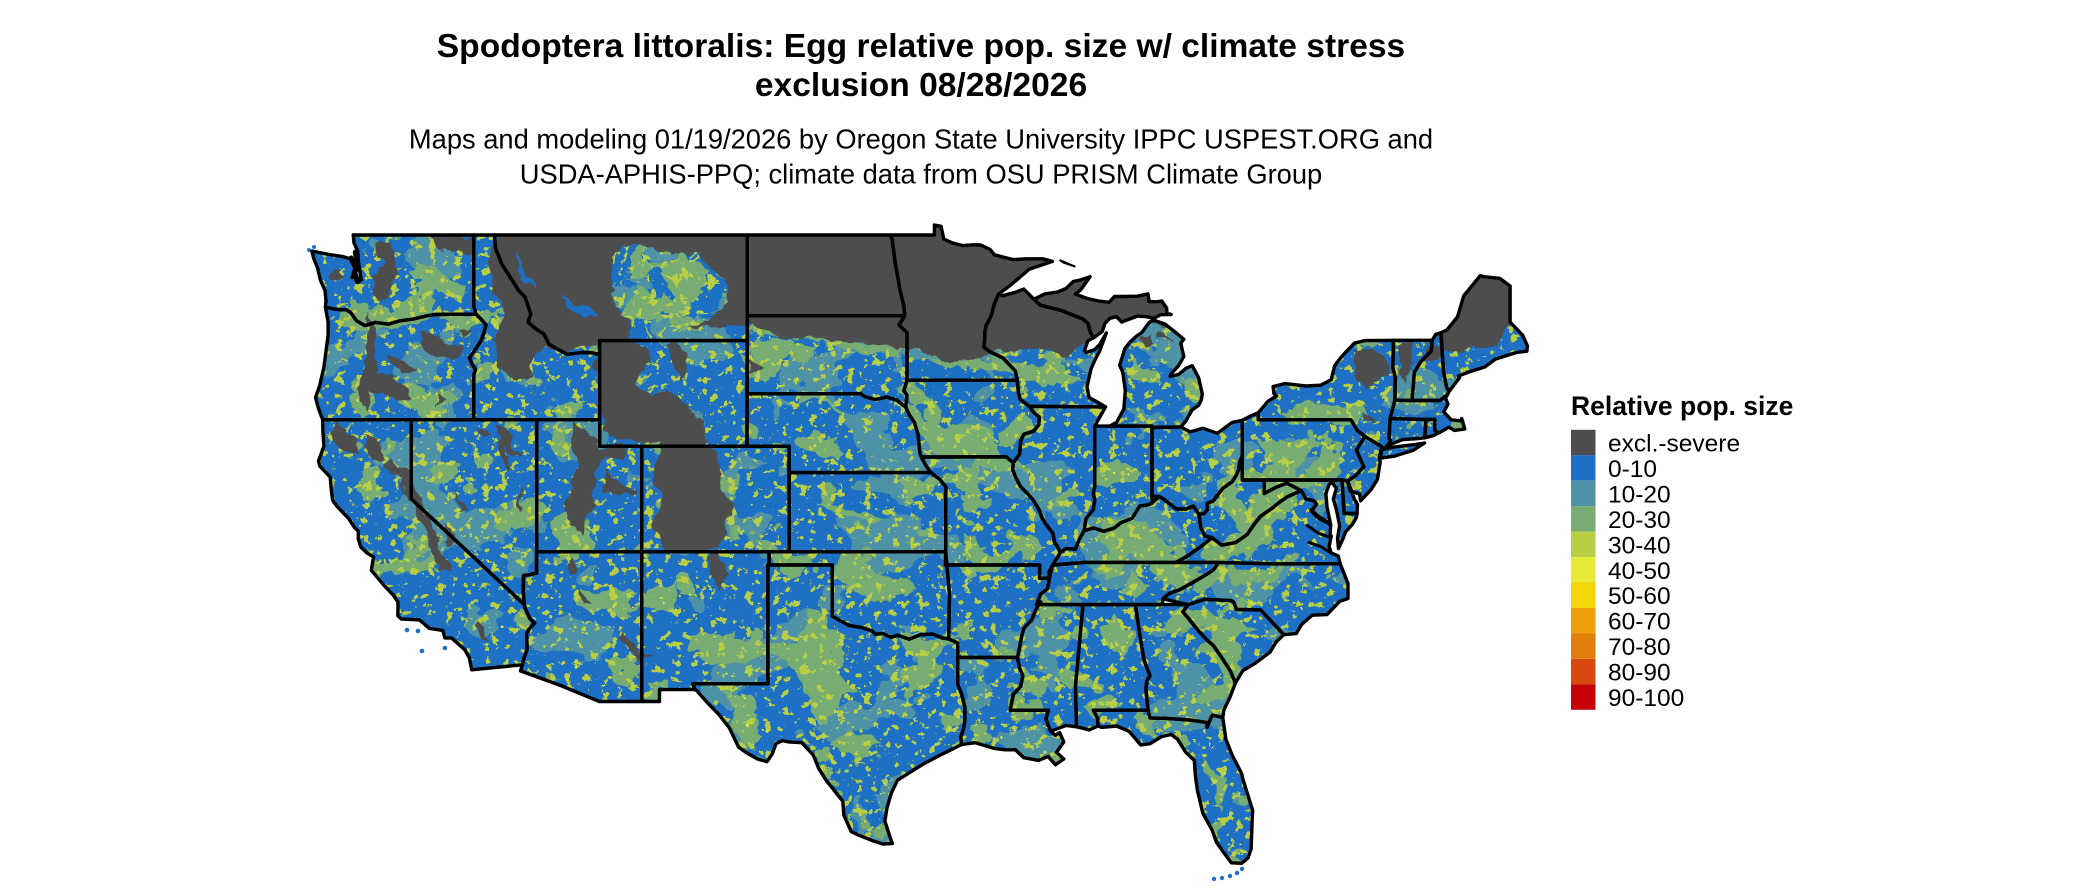  Describe the element at coordinates (921, 85) in the screenshot. I see `svg-text: exclusion 08/28/2026` at that location.